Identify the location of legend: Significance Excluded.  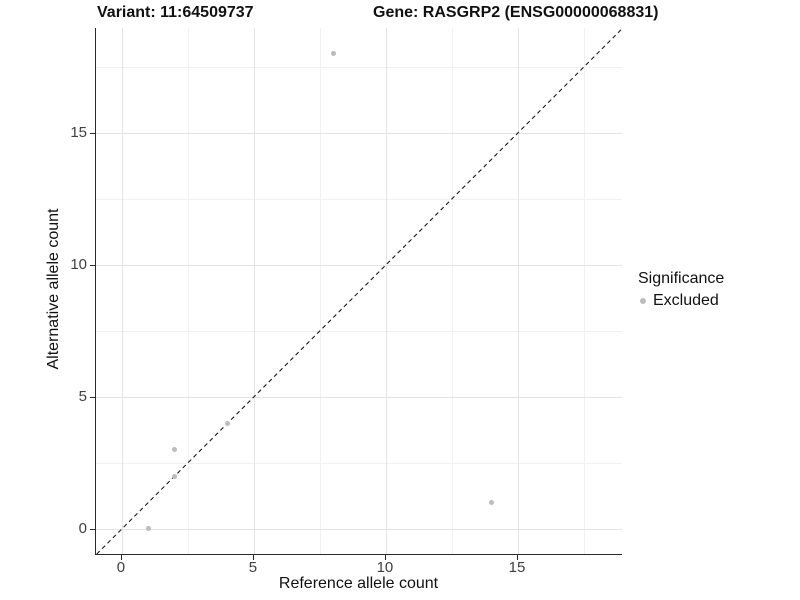
(681, 290).